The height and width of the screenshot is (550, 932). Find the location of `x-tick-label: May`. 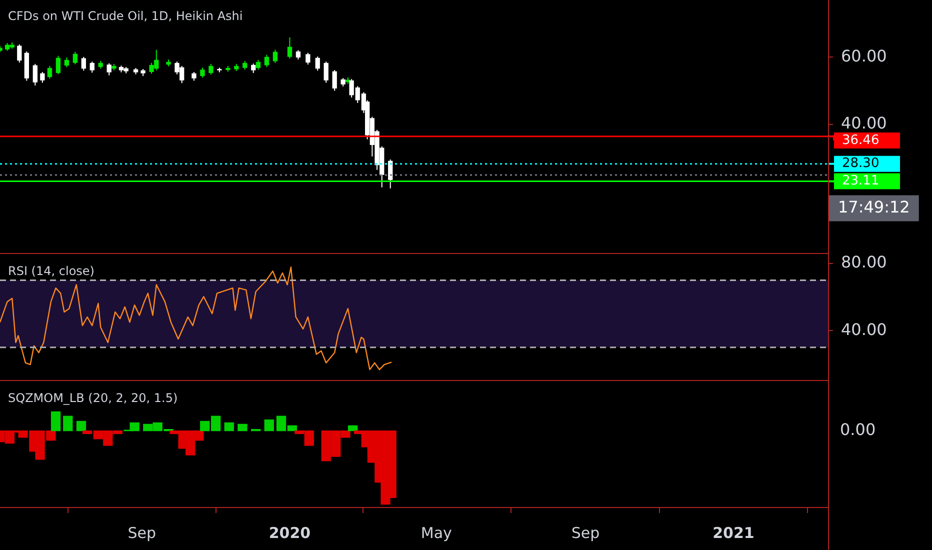

x-tick-label: May is located at coordinates (436, 533).